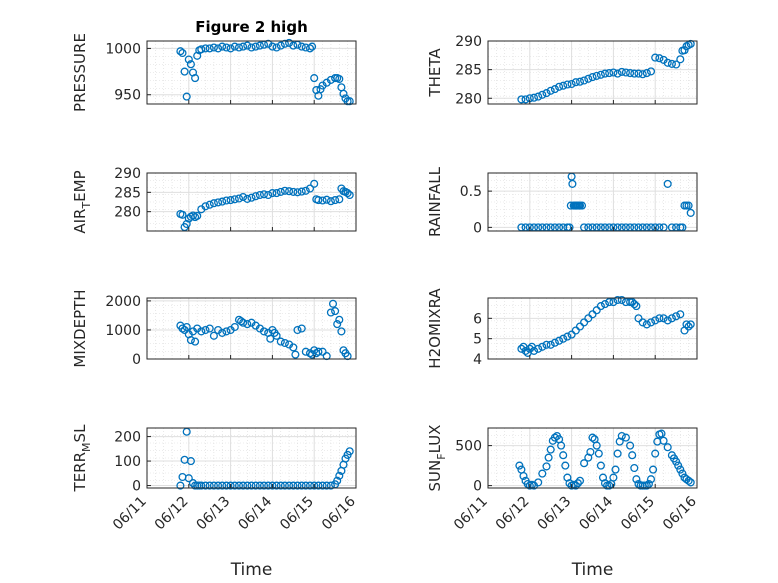 Image resolution: width=778 pixels, height=583 pixels. What do you see at coordinates (80, 72) in the screenshot?
I see `y-axis-label: PRESSURE` at bounding box center [80, 72].